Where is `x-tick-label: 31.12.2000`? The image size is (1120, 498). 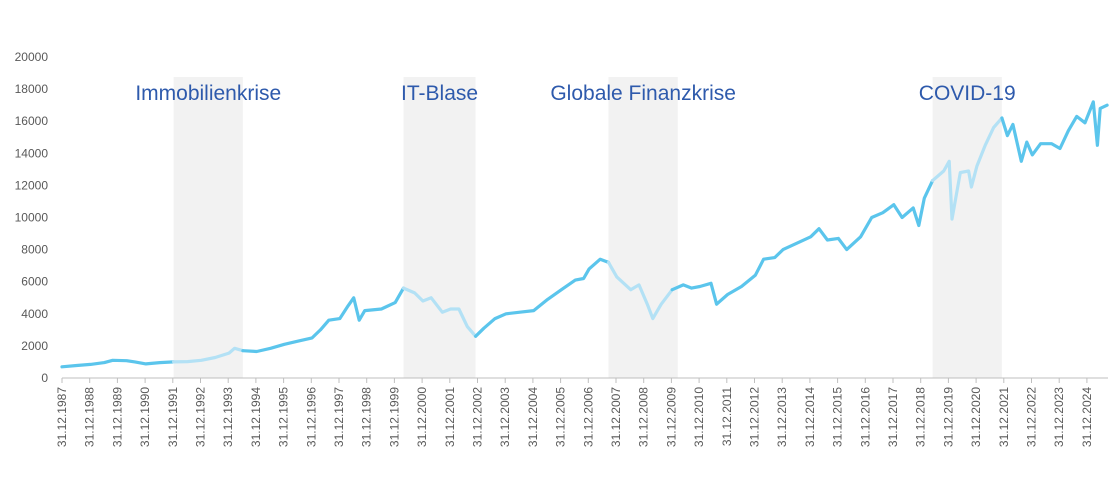
x-tick-label: 31.12.2000 is located at coordinates (422, 417).